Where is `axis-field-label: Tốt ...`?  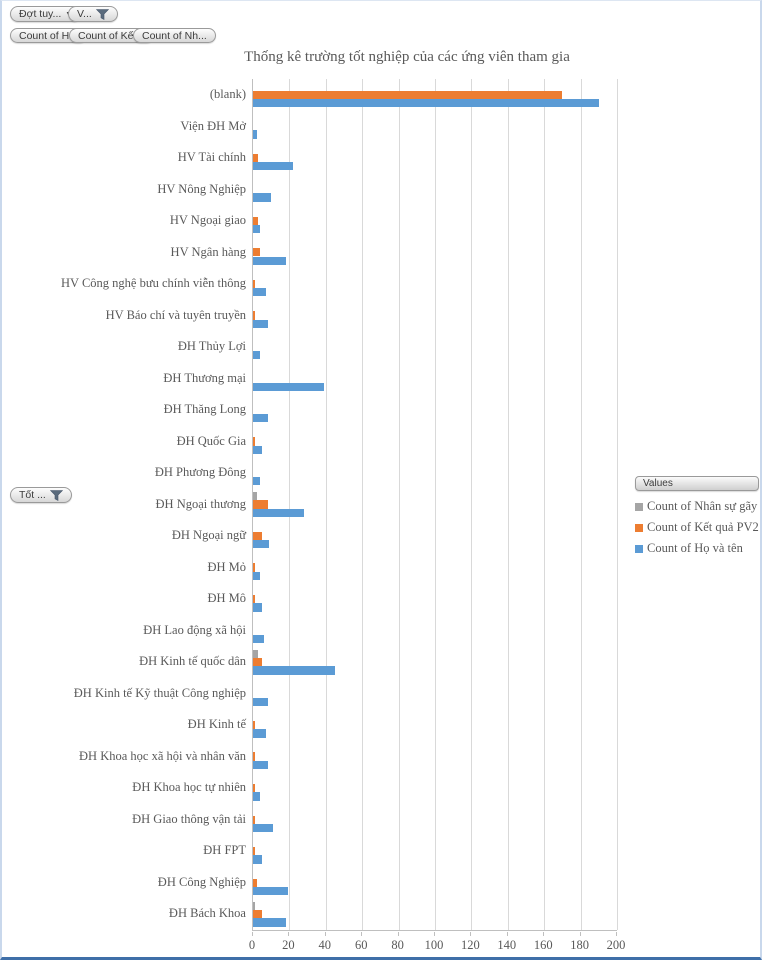
axis-field-label: Tốt ... is located at coordinates (32, 495).